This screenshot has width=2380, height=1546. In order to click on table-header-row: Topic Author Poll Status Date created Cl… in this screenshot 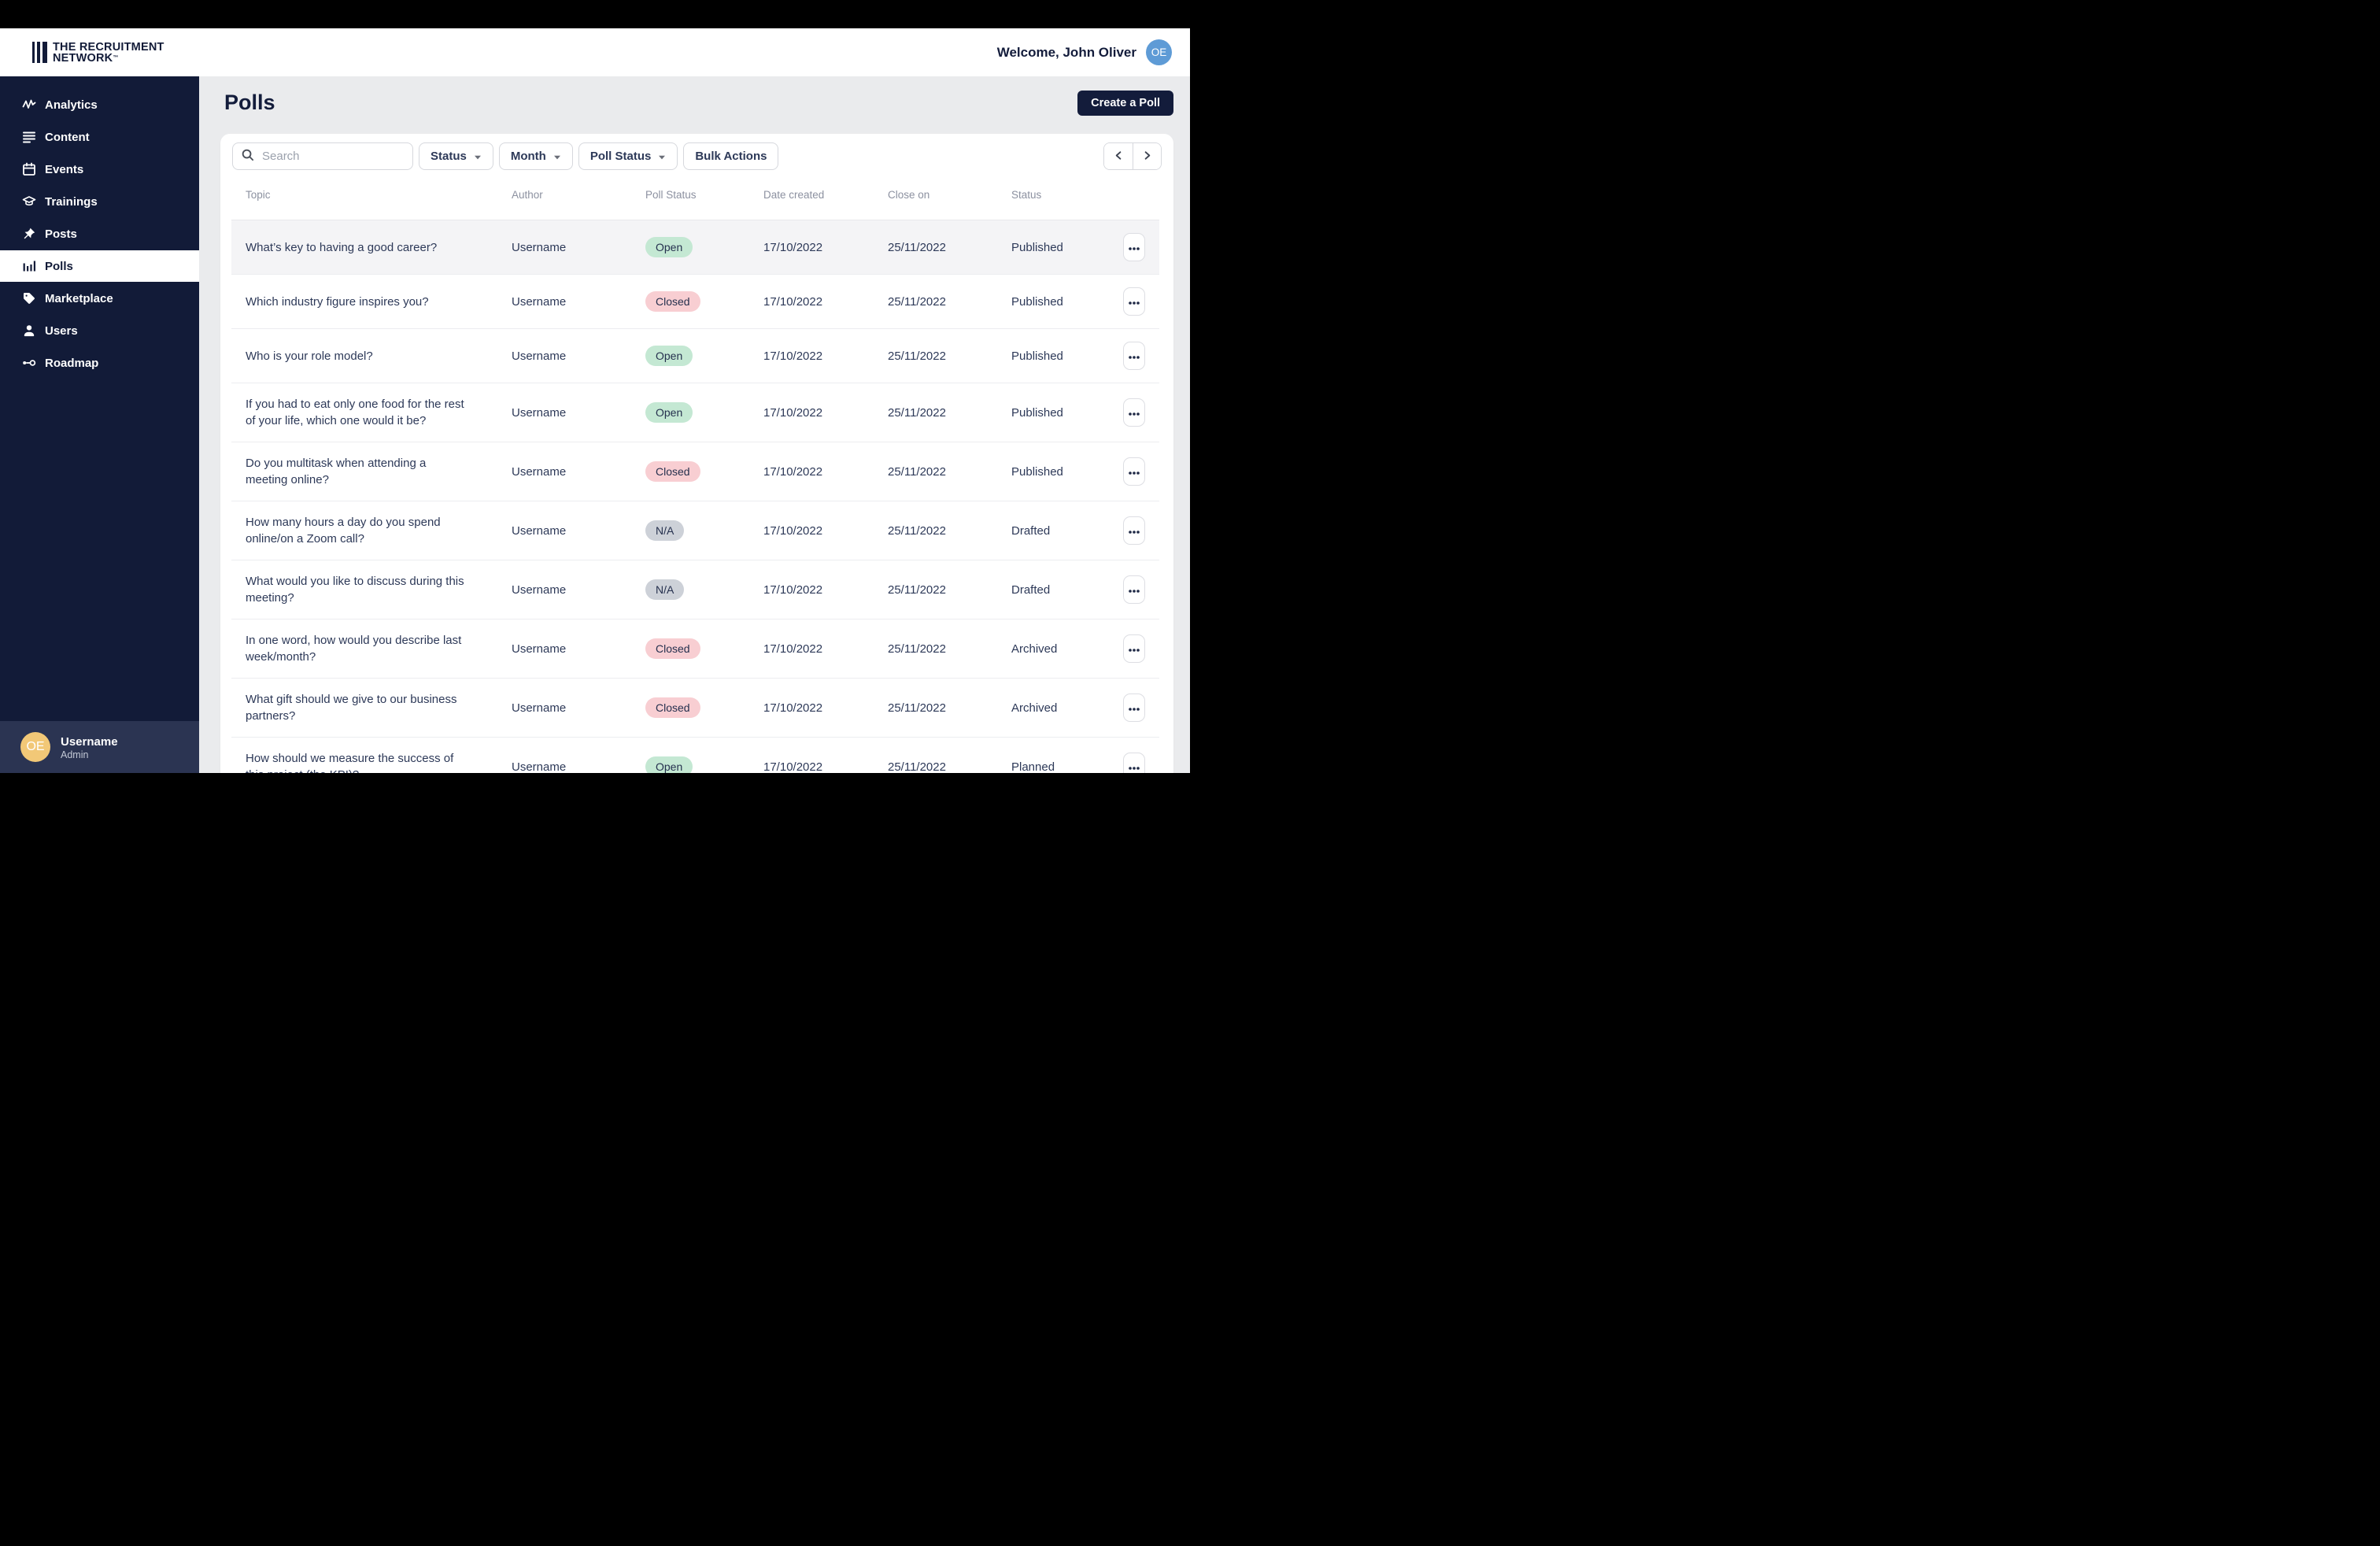, I will do `click(695, 195)`.